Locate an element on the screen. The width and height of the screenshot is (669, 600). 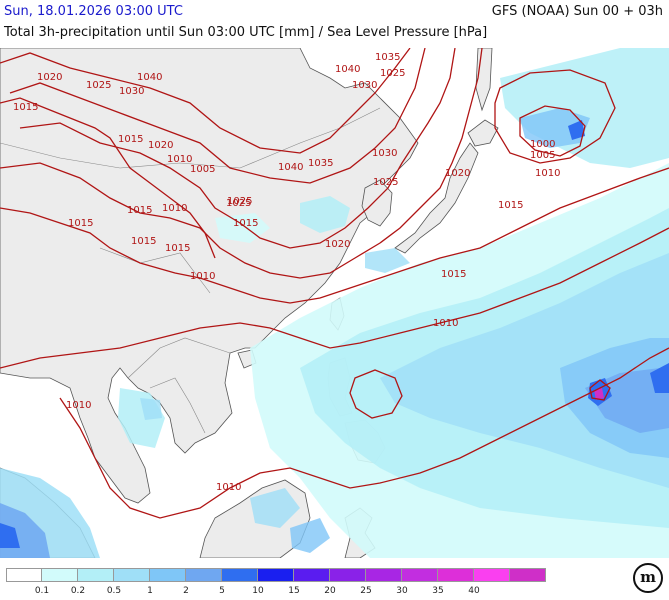
legend-tick-label: 5 is located at coordinates (222, 591).